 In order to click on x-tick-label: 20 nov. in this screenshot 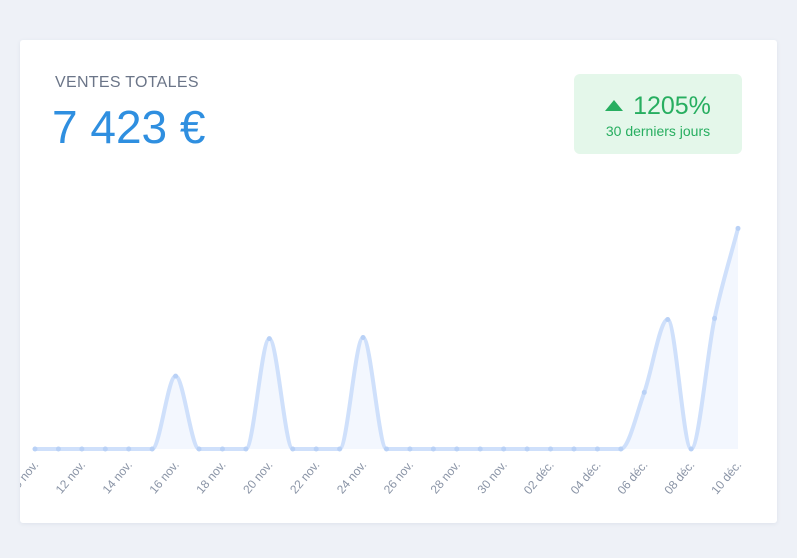, I will do `click(257, 477)`.